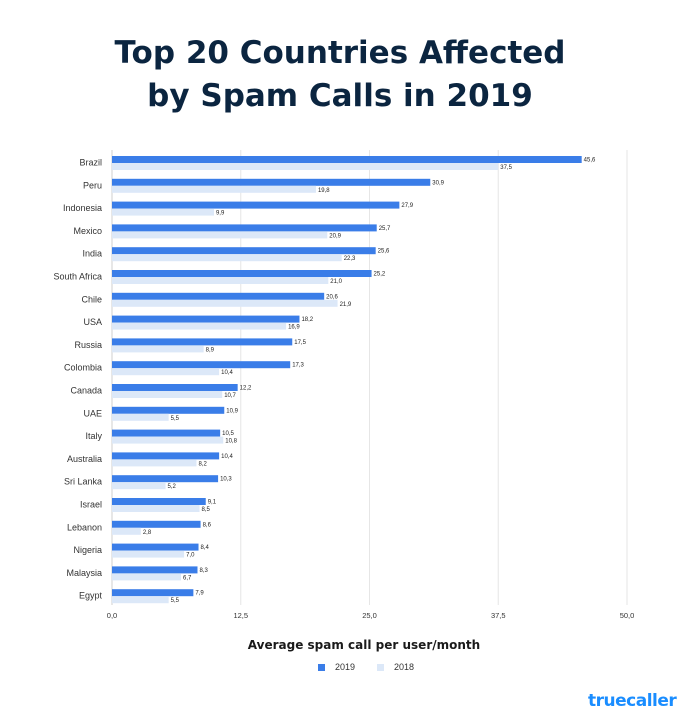 The width and height of the screenshot is (680, 724). I want to click on category-label: Mexico, so click(87, 231).